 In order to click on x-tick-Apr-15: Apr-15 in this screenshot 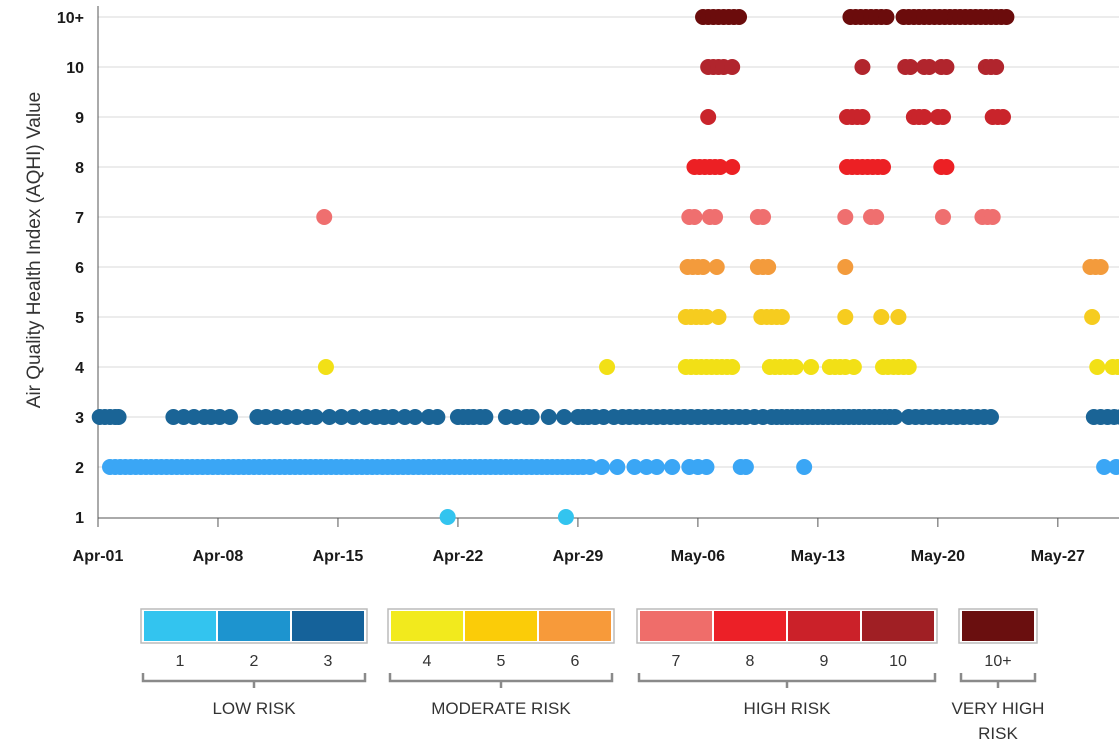, I will do `click(338, 556)`.